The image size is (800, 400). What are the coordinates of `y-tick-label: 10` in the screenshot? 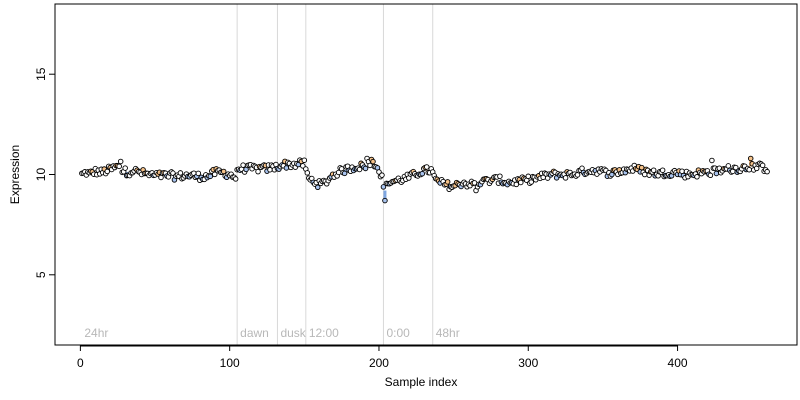 It's located at (41, 175).